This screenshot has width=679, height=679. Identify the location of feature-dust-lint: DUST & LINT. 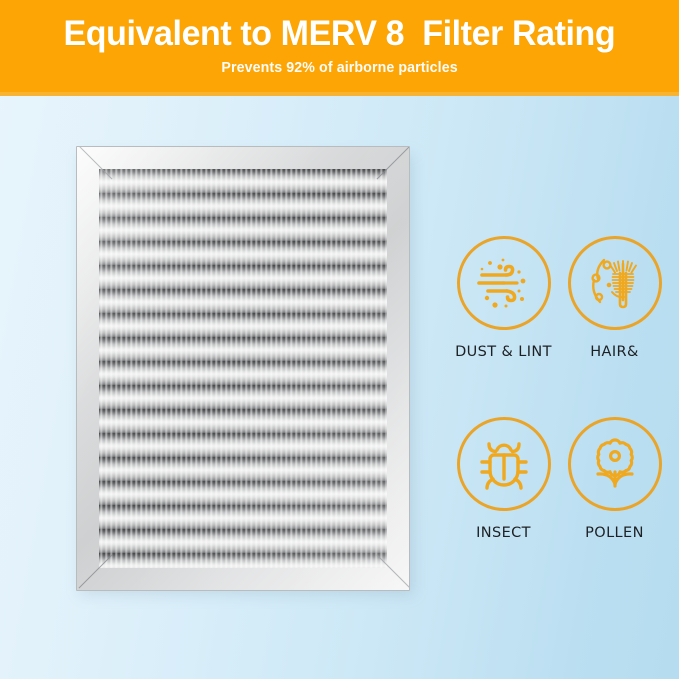
(503, 318).